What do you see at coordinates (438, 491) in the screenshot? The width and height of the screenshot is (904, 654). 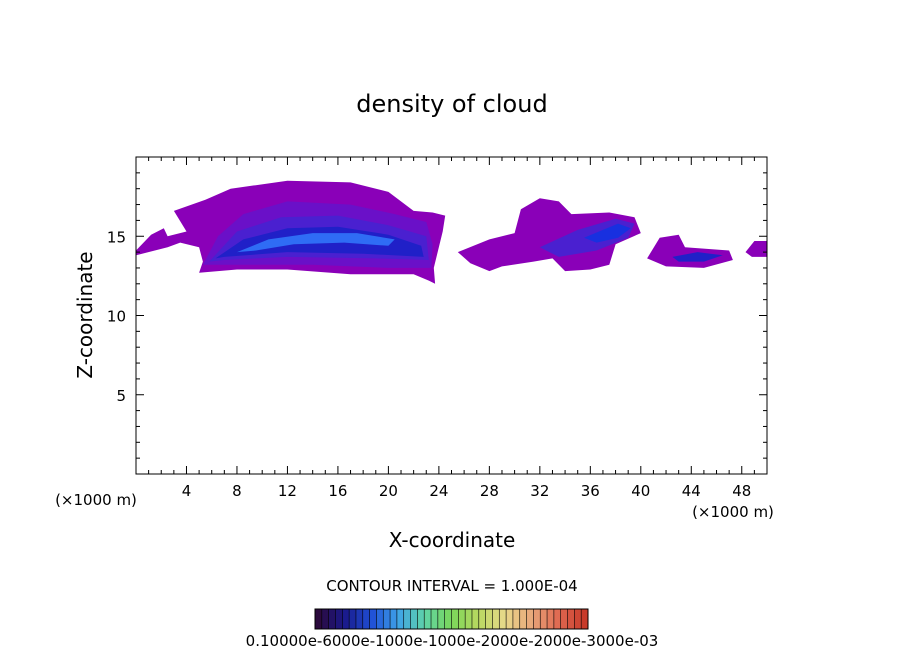 I see `x-tick-label: 24` at bounding box center [438, 491].